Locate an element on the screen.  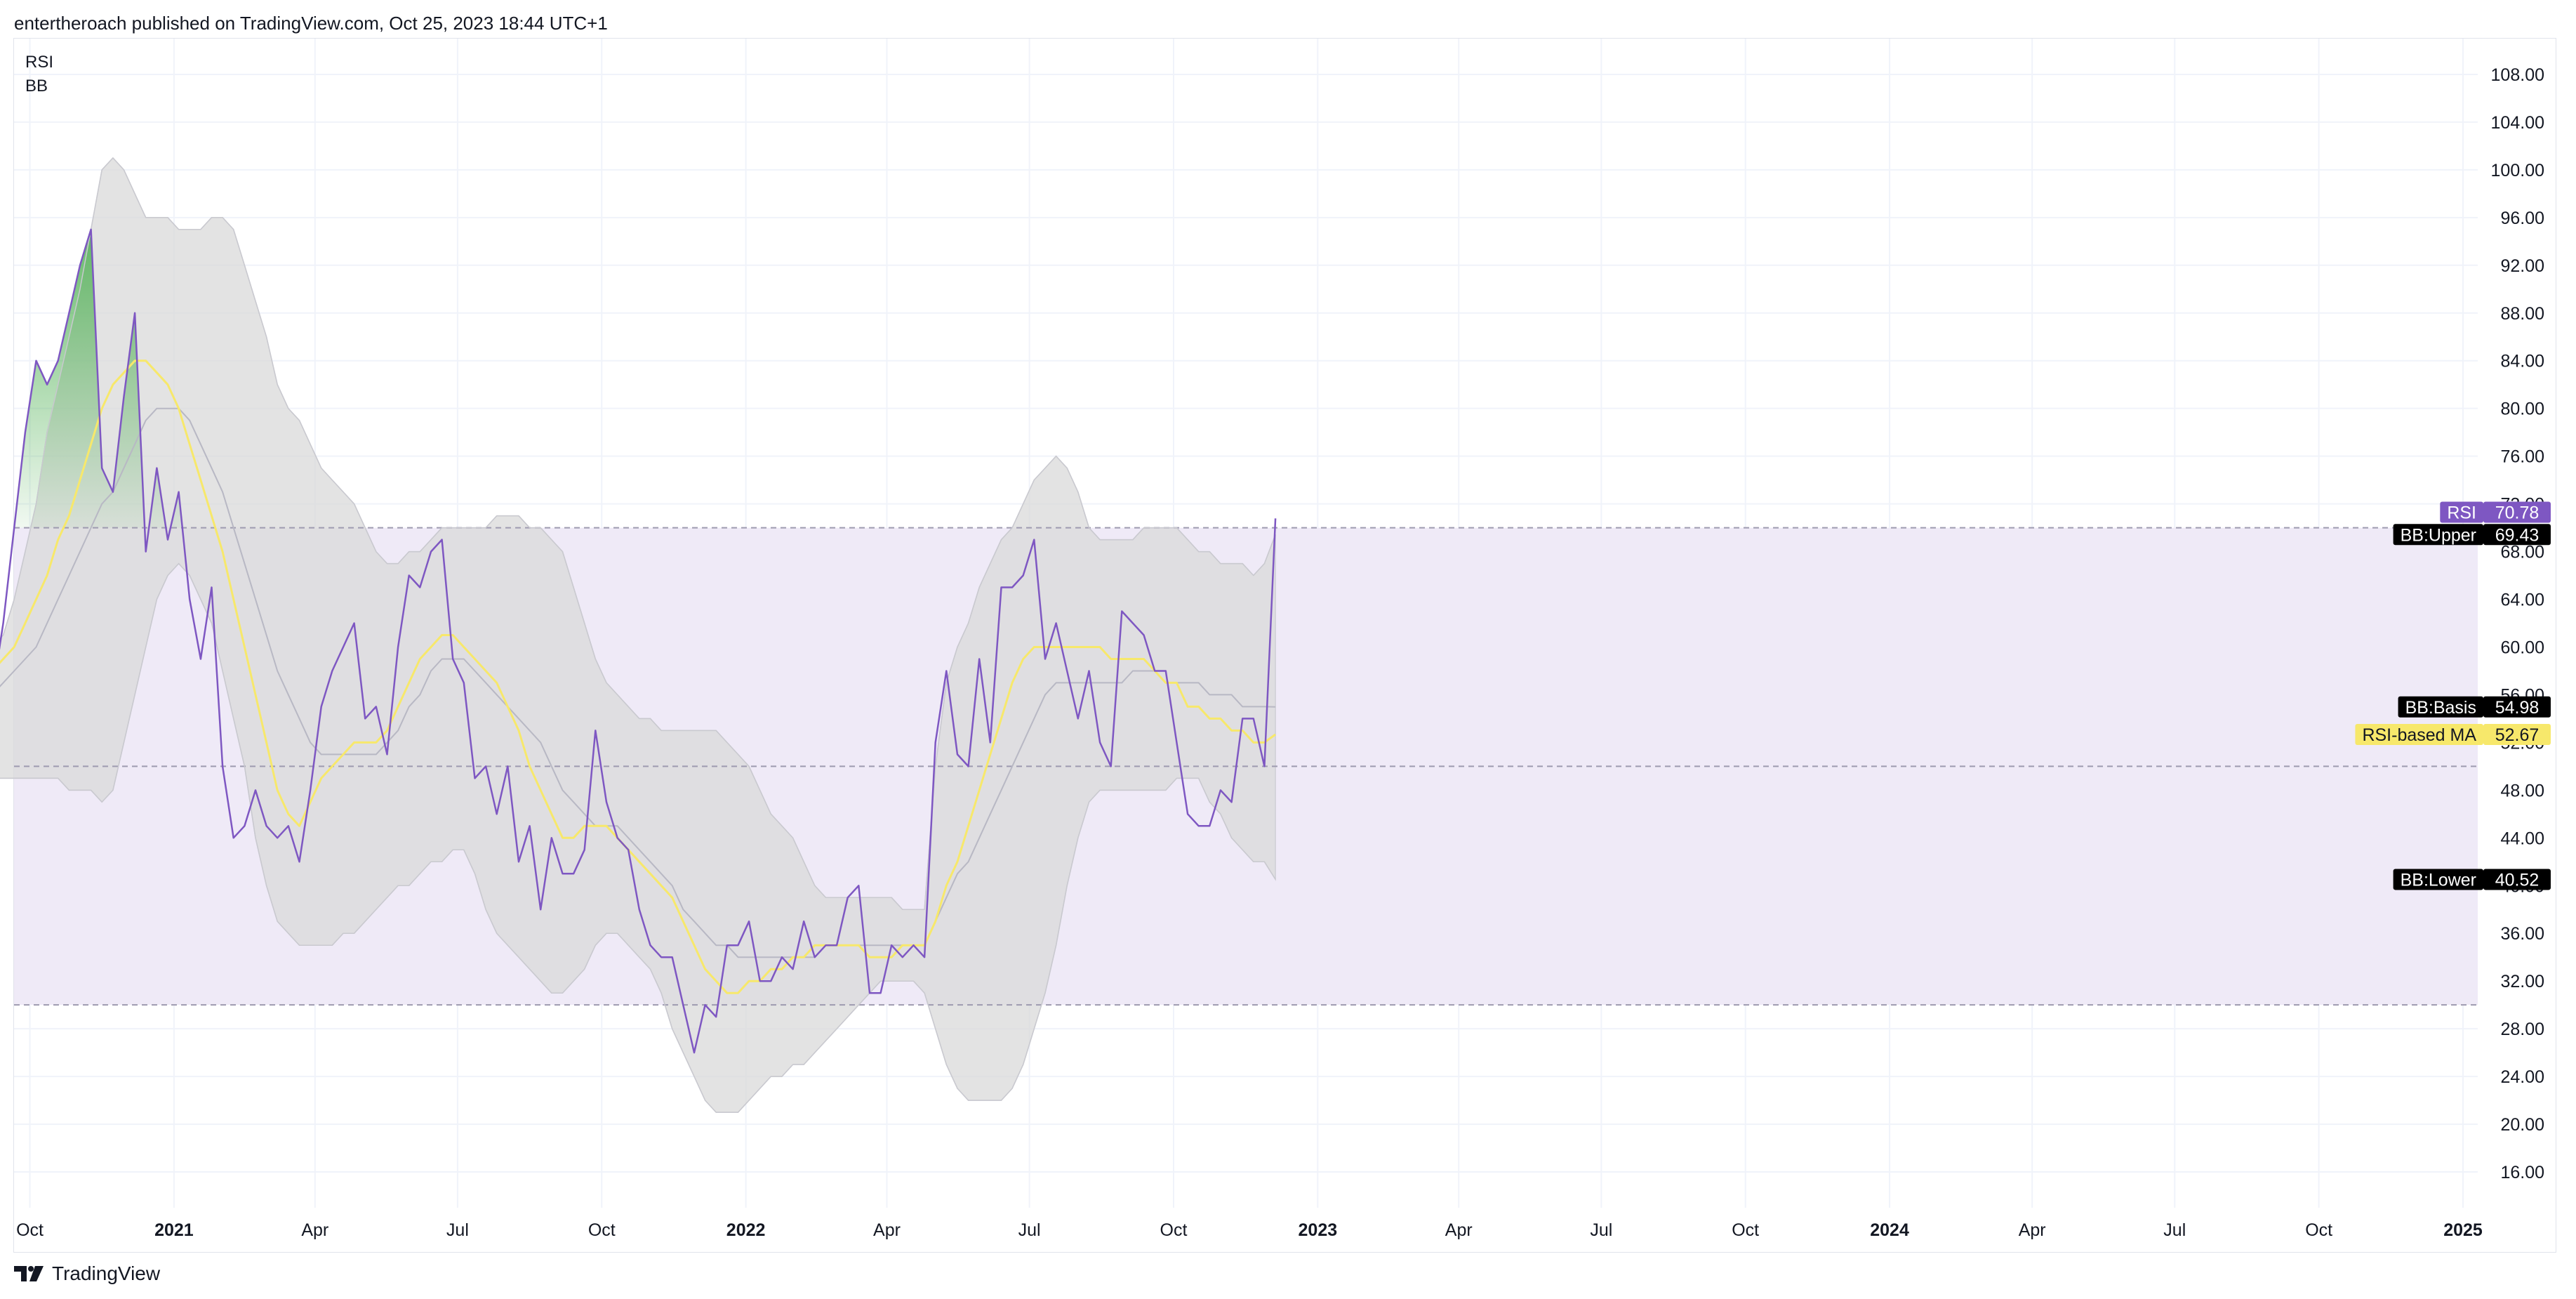
y-tick-label: 88.00 is located at coordinates (2522, 314).